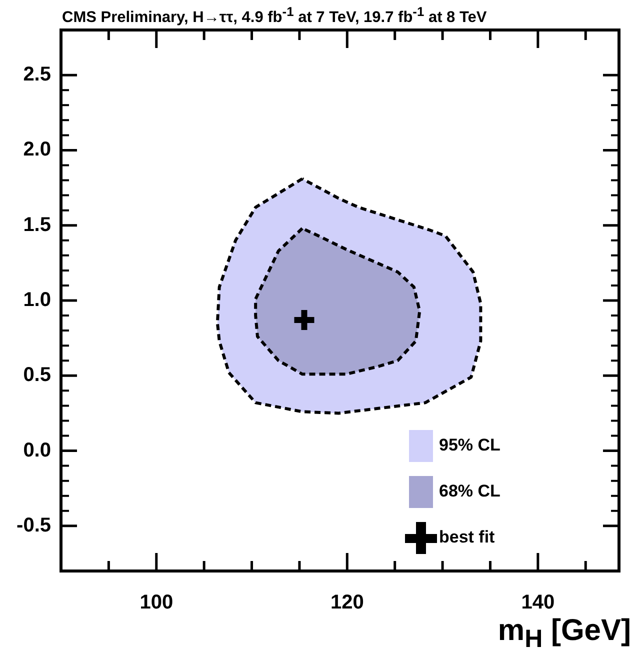  I want to click on y-tick-label: 0.0, so click(37, 450).